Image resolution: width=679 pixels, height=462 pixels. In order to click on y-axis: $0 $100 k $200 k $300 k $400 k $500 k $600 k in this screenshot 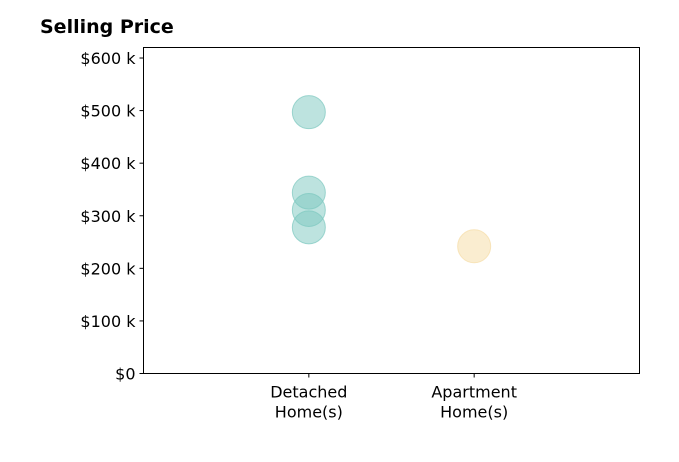, I will do `click(112, 216)`.